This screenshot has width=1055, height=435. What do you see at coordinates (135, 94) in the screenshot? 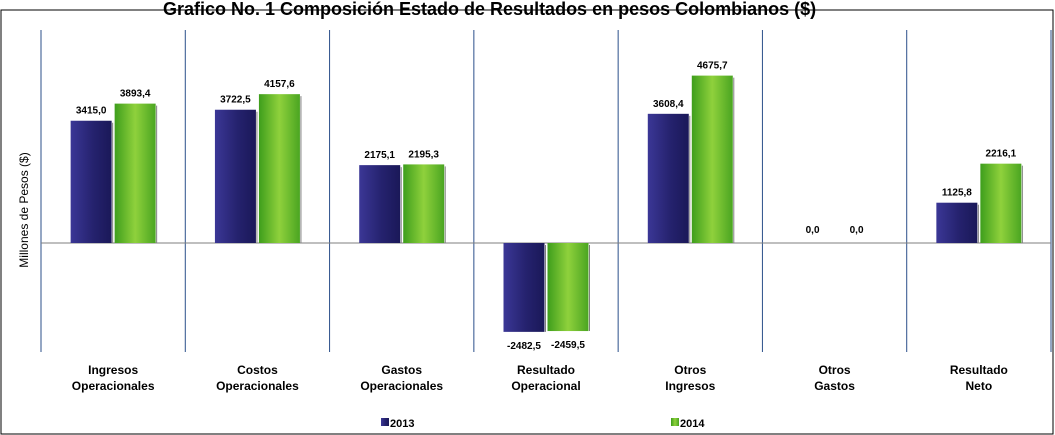
I see `data-label: 3893,4` at bounding box center [135, 94].